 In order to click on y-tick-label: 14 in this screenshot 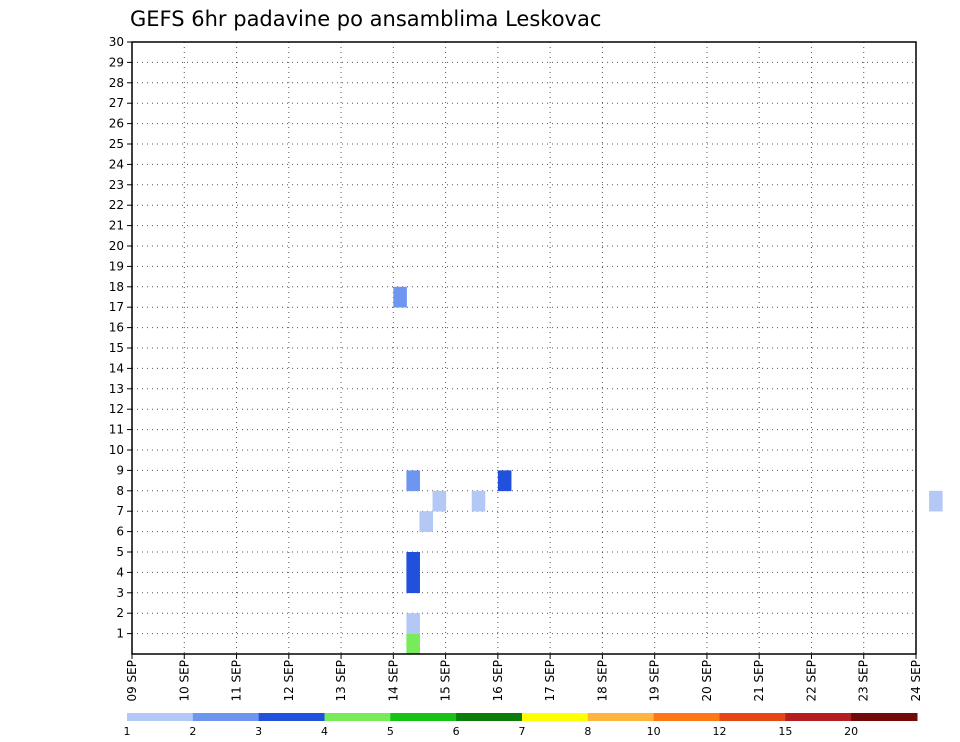, I will do `click(116, 368)`.